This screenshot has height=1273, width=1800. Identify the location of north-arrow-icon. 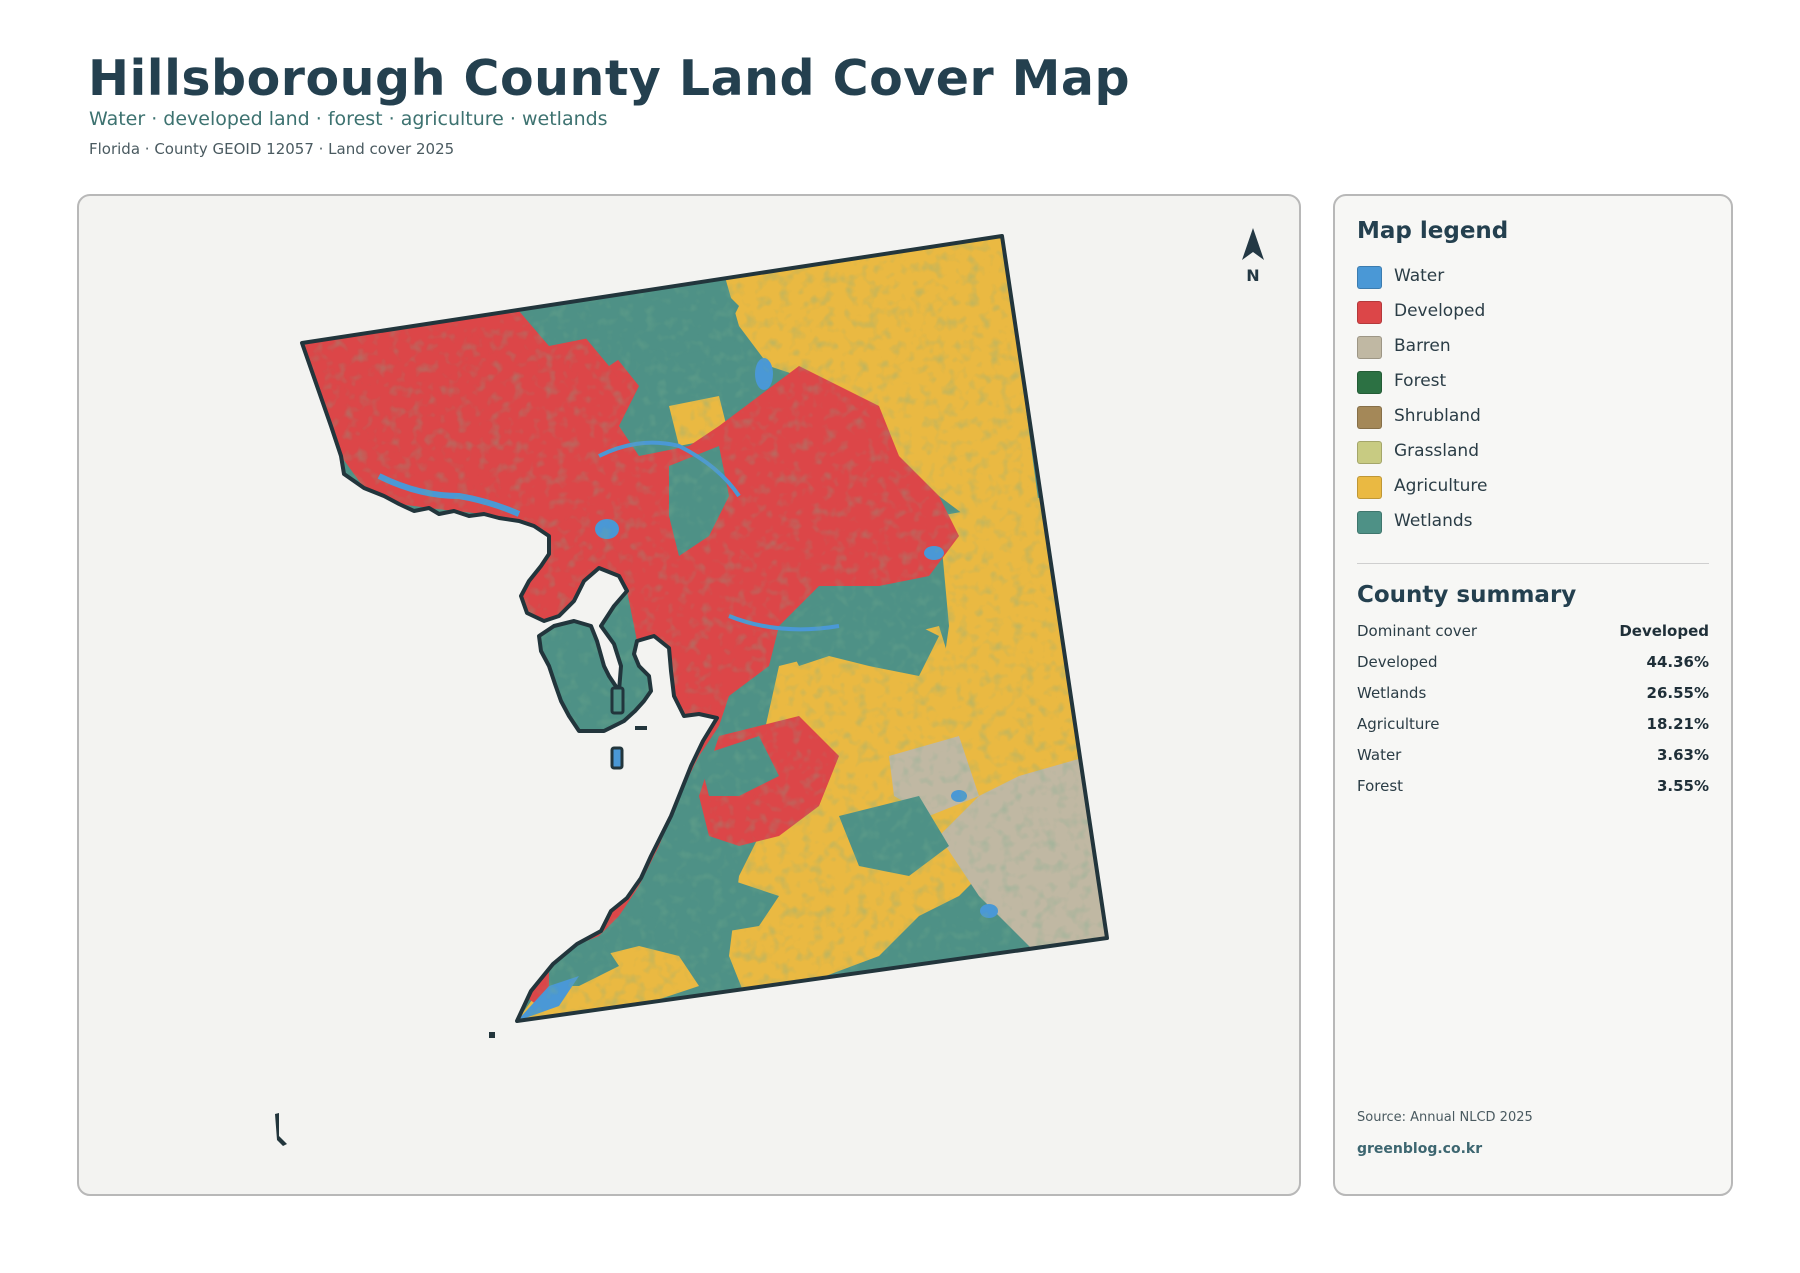
(1253, 244).